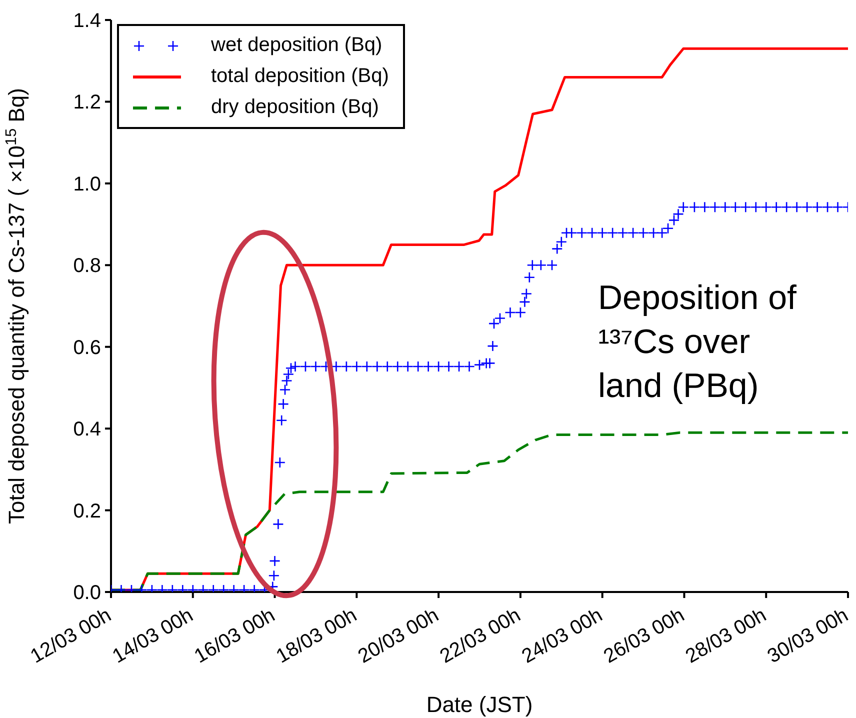  Describe the element at coordinates (698, 342) in the screenshot. I see `annotation: Deposition of ¹³⁷Cs over land (PBq)` at that location.